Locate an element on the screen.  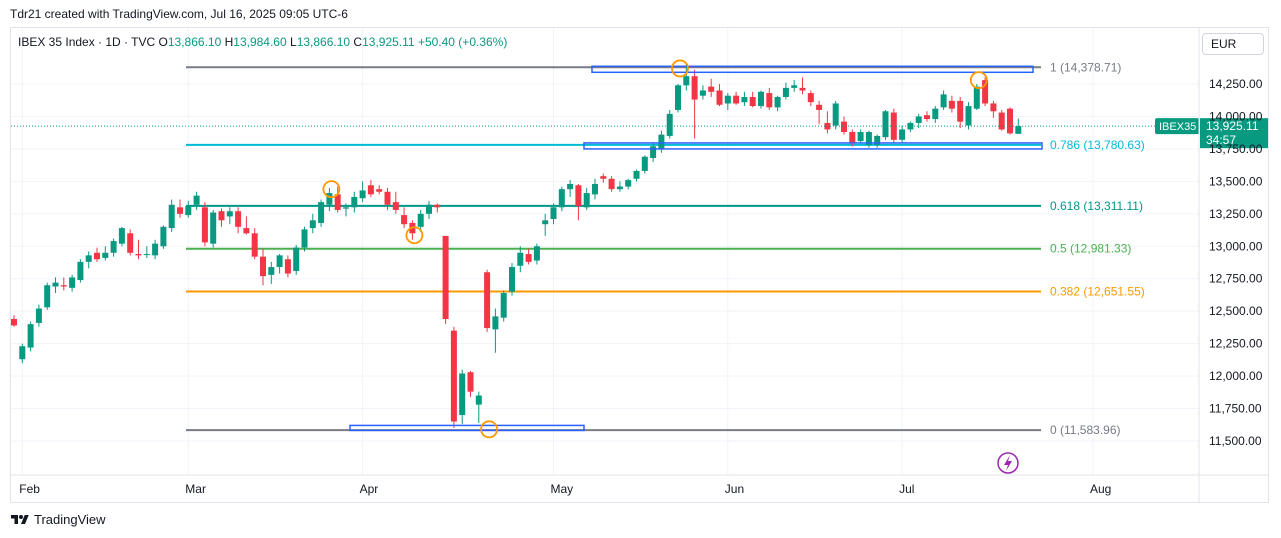
footer-brand: TradingView is located at coordinates (70, 519).